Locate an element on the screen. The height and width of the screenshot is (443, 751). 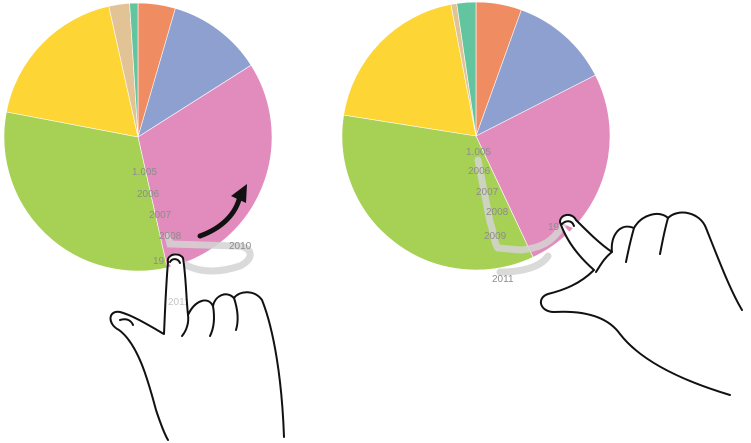
gesture-trail-left is located at coordinates (209, 253).